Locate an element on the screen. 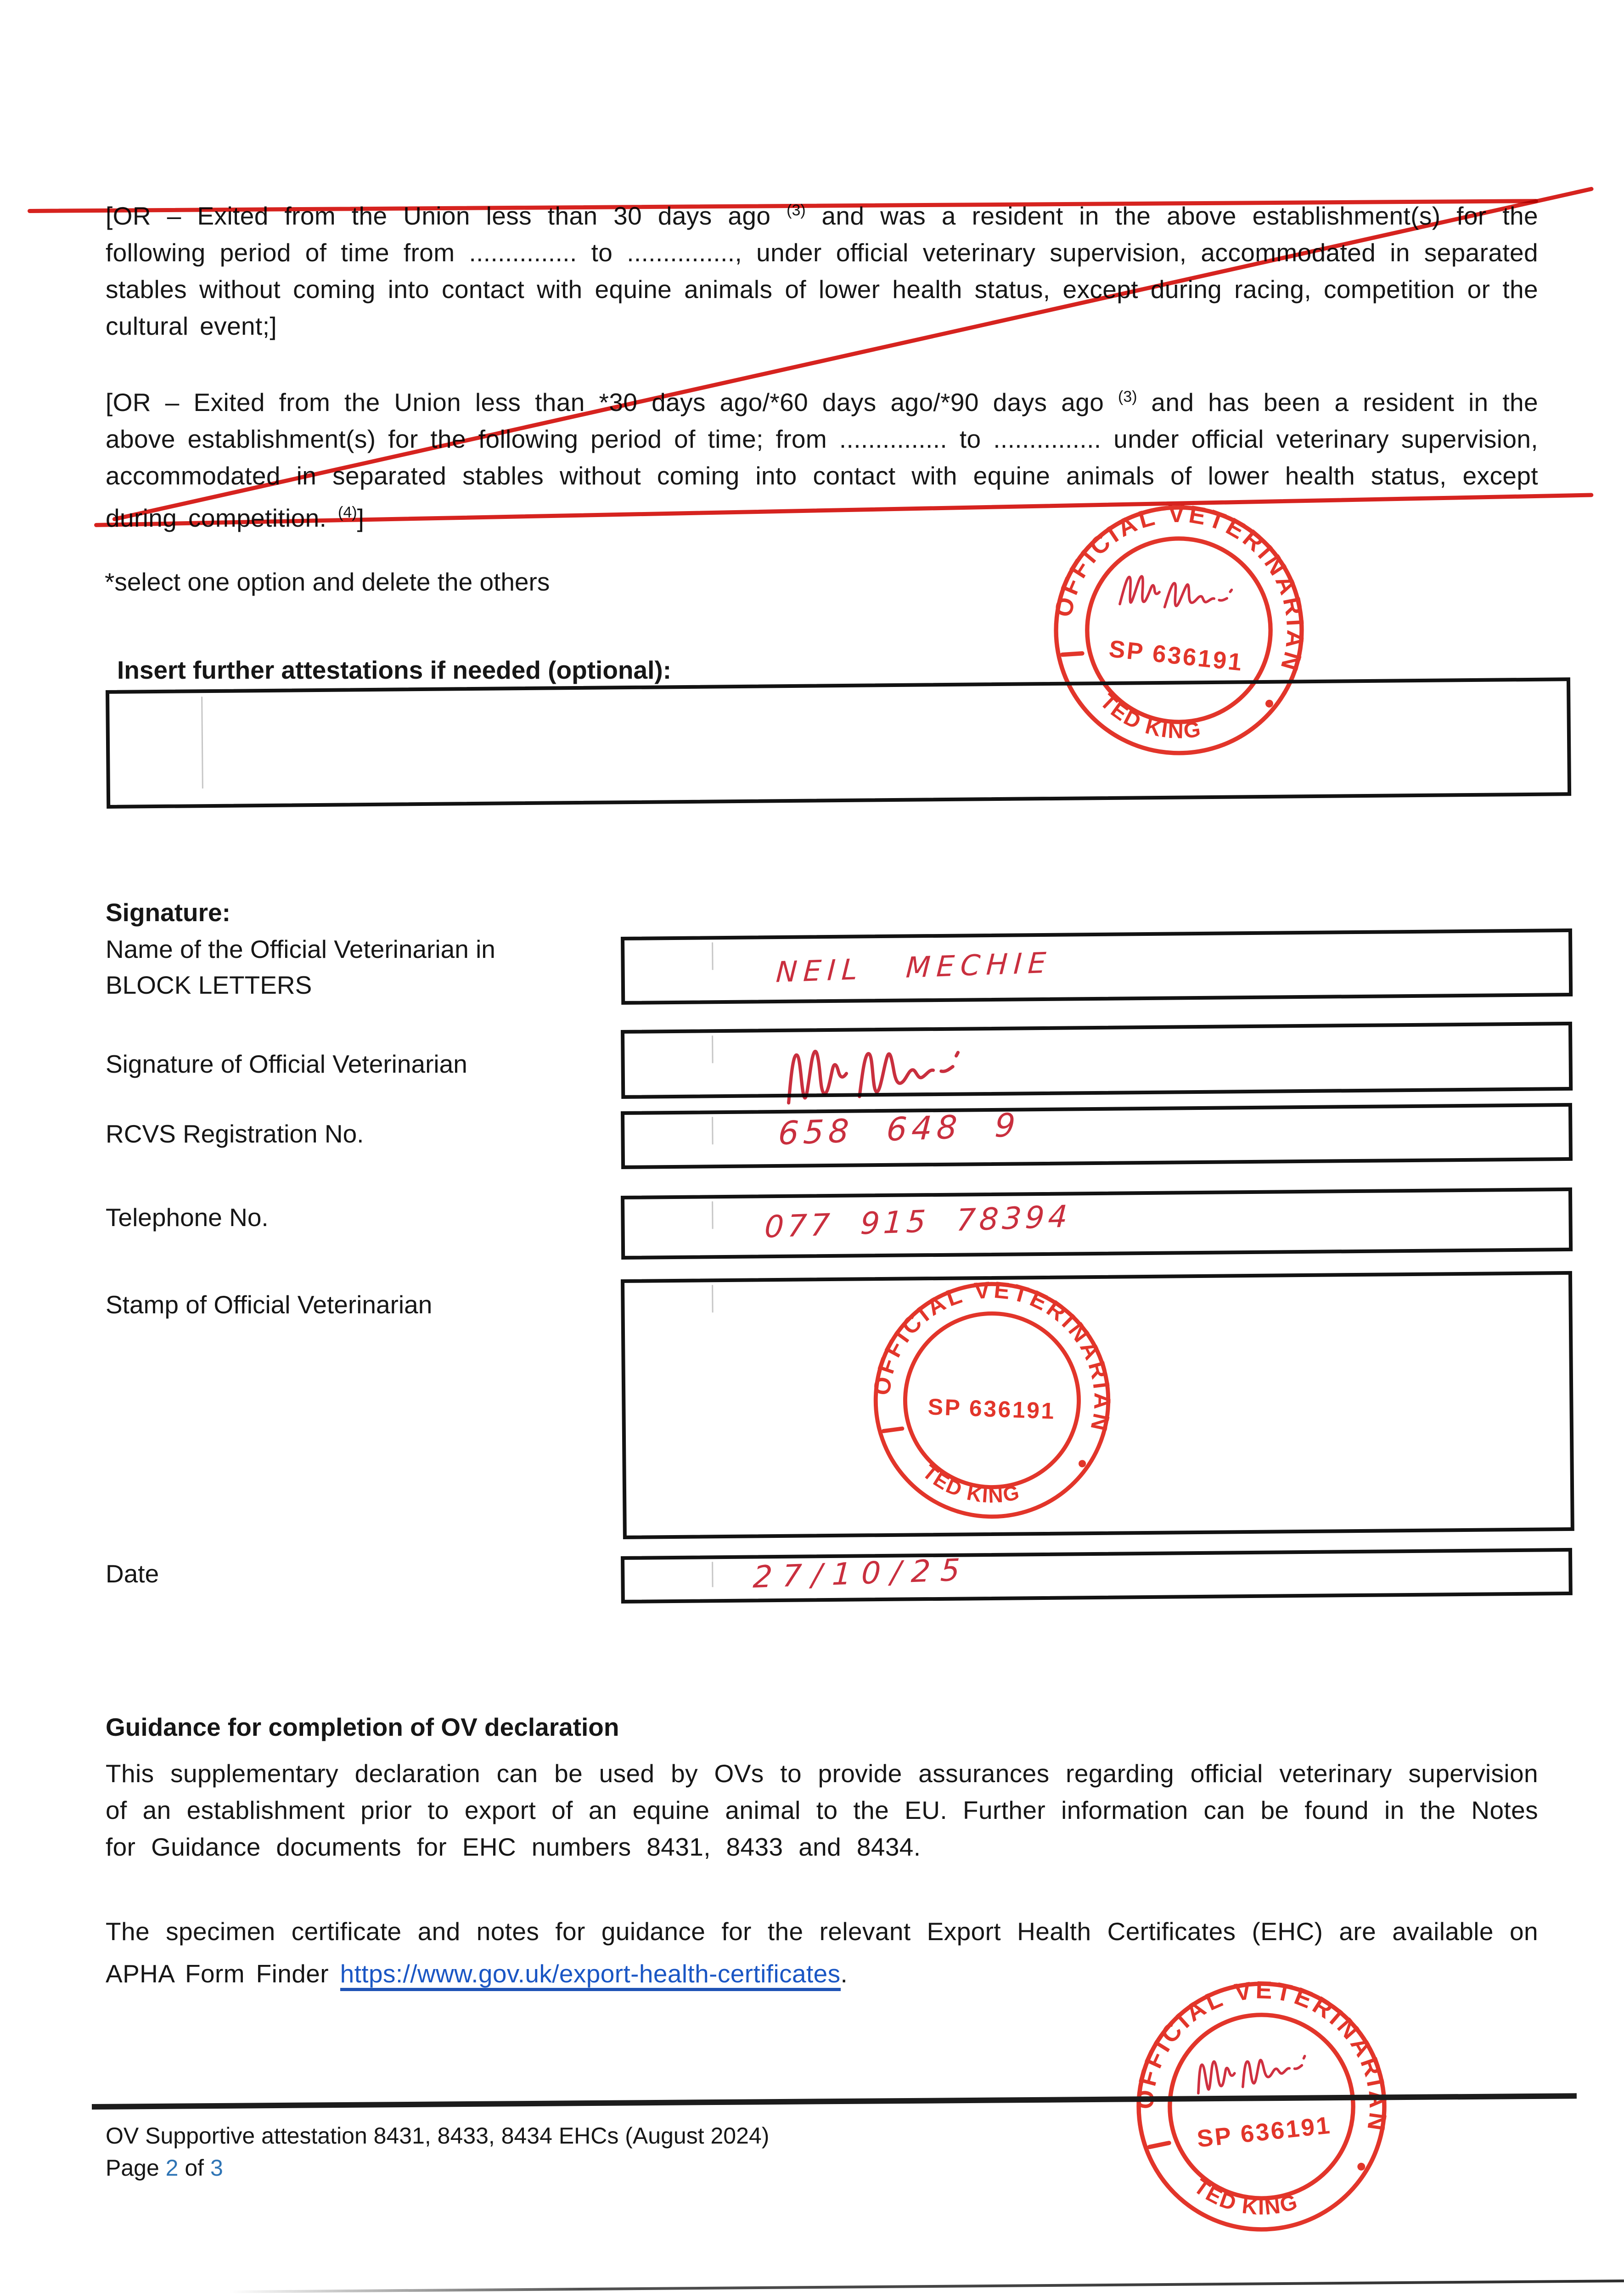 This screenshot has width=1624, height=2296. name-field-box is located at coordinates (1097, 966).